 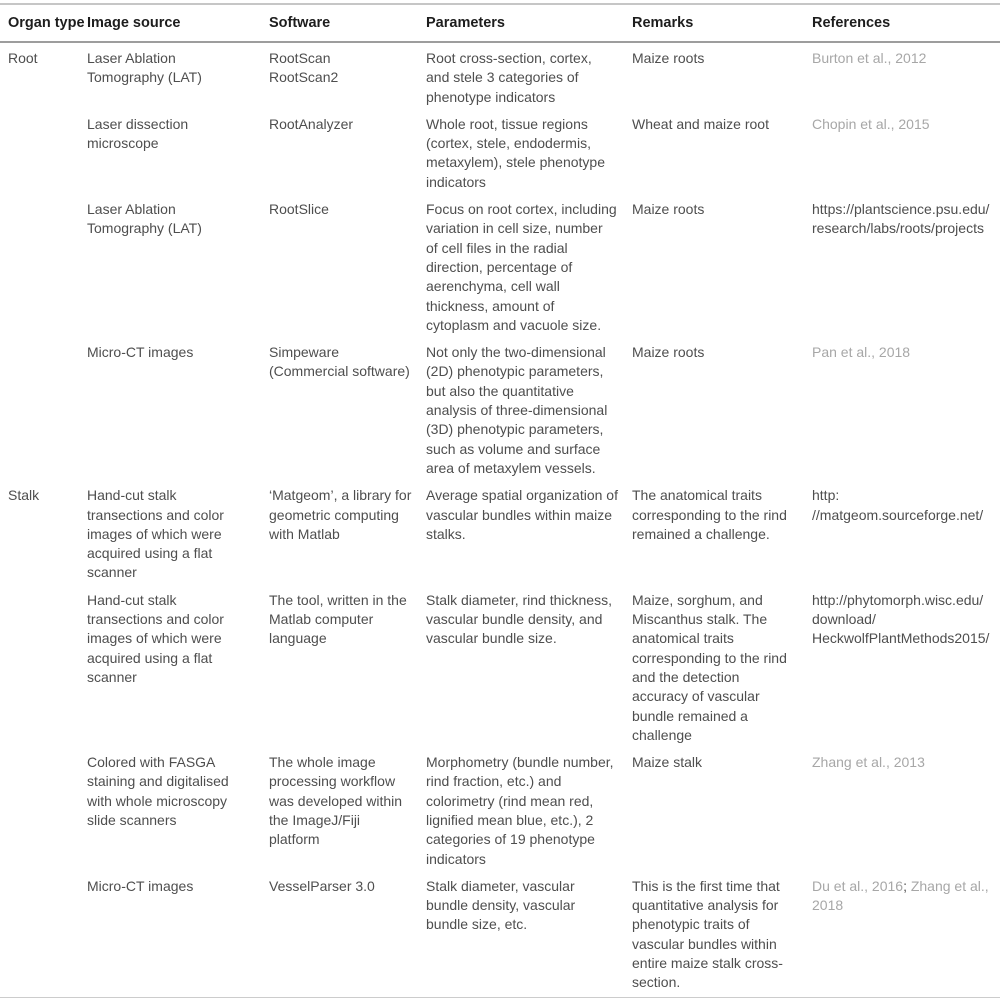 What do you see at coordinates (722, 23) in the screenshot?
I see `column-header-remarks: Remarks` at bounding box center [722, 23].